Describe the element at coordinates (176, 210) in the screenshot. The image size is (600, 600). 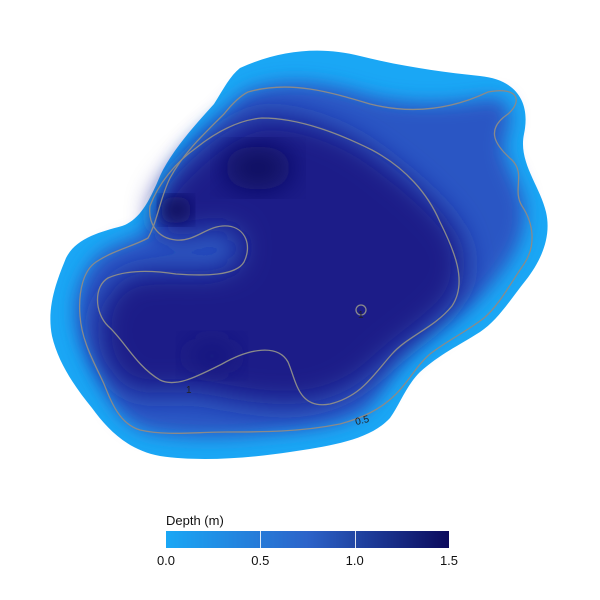
I see `deep-hotspot-west` at that location.